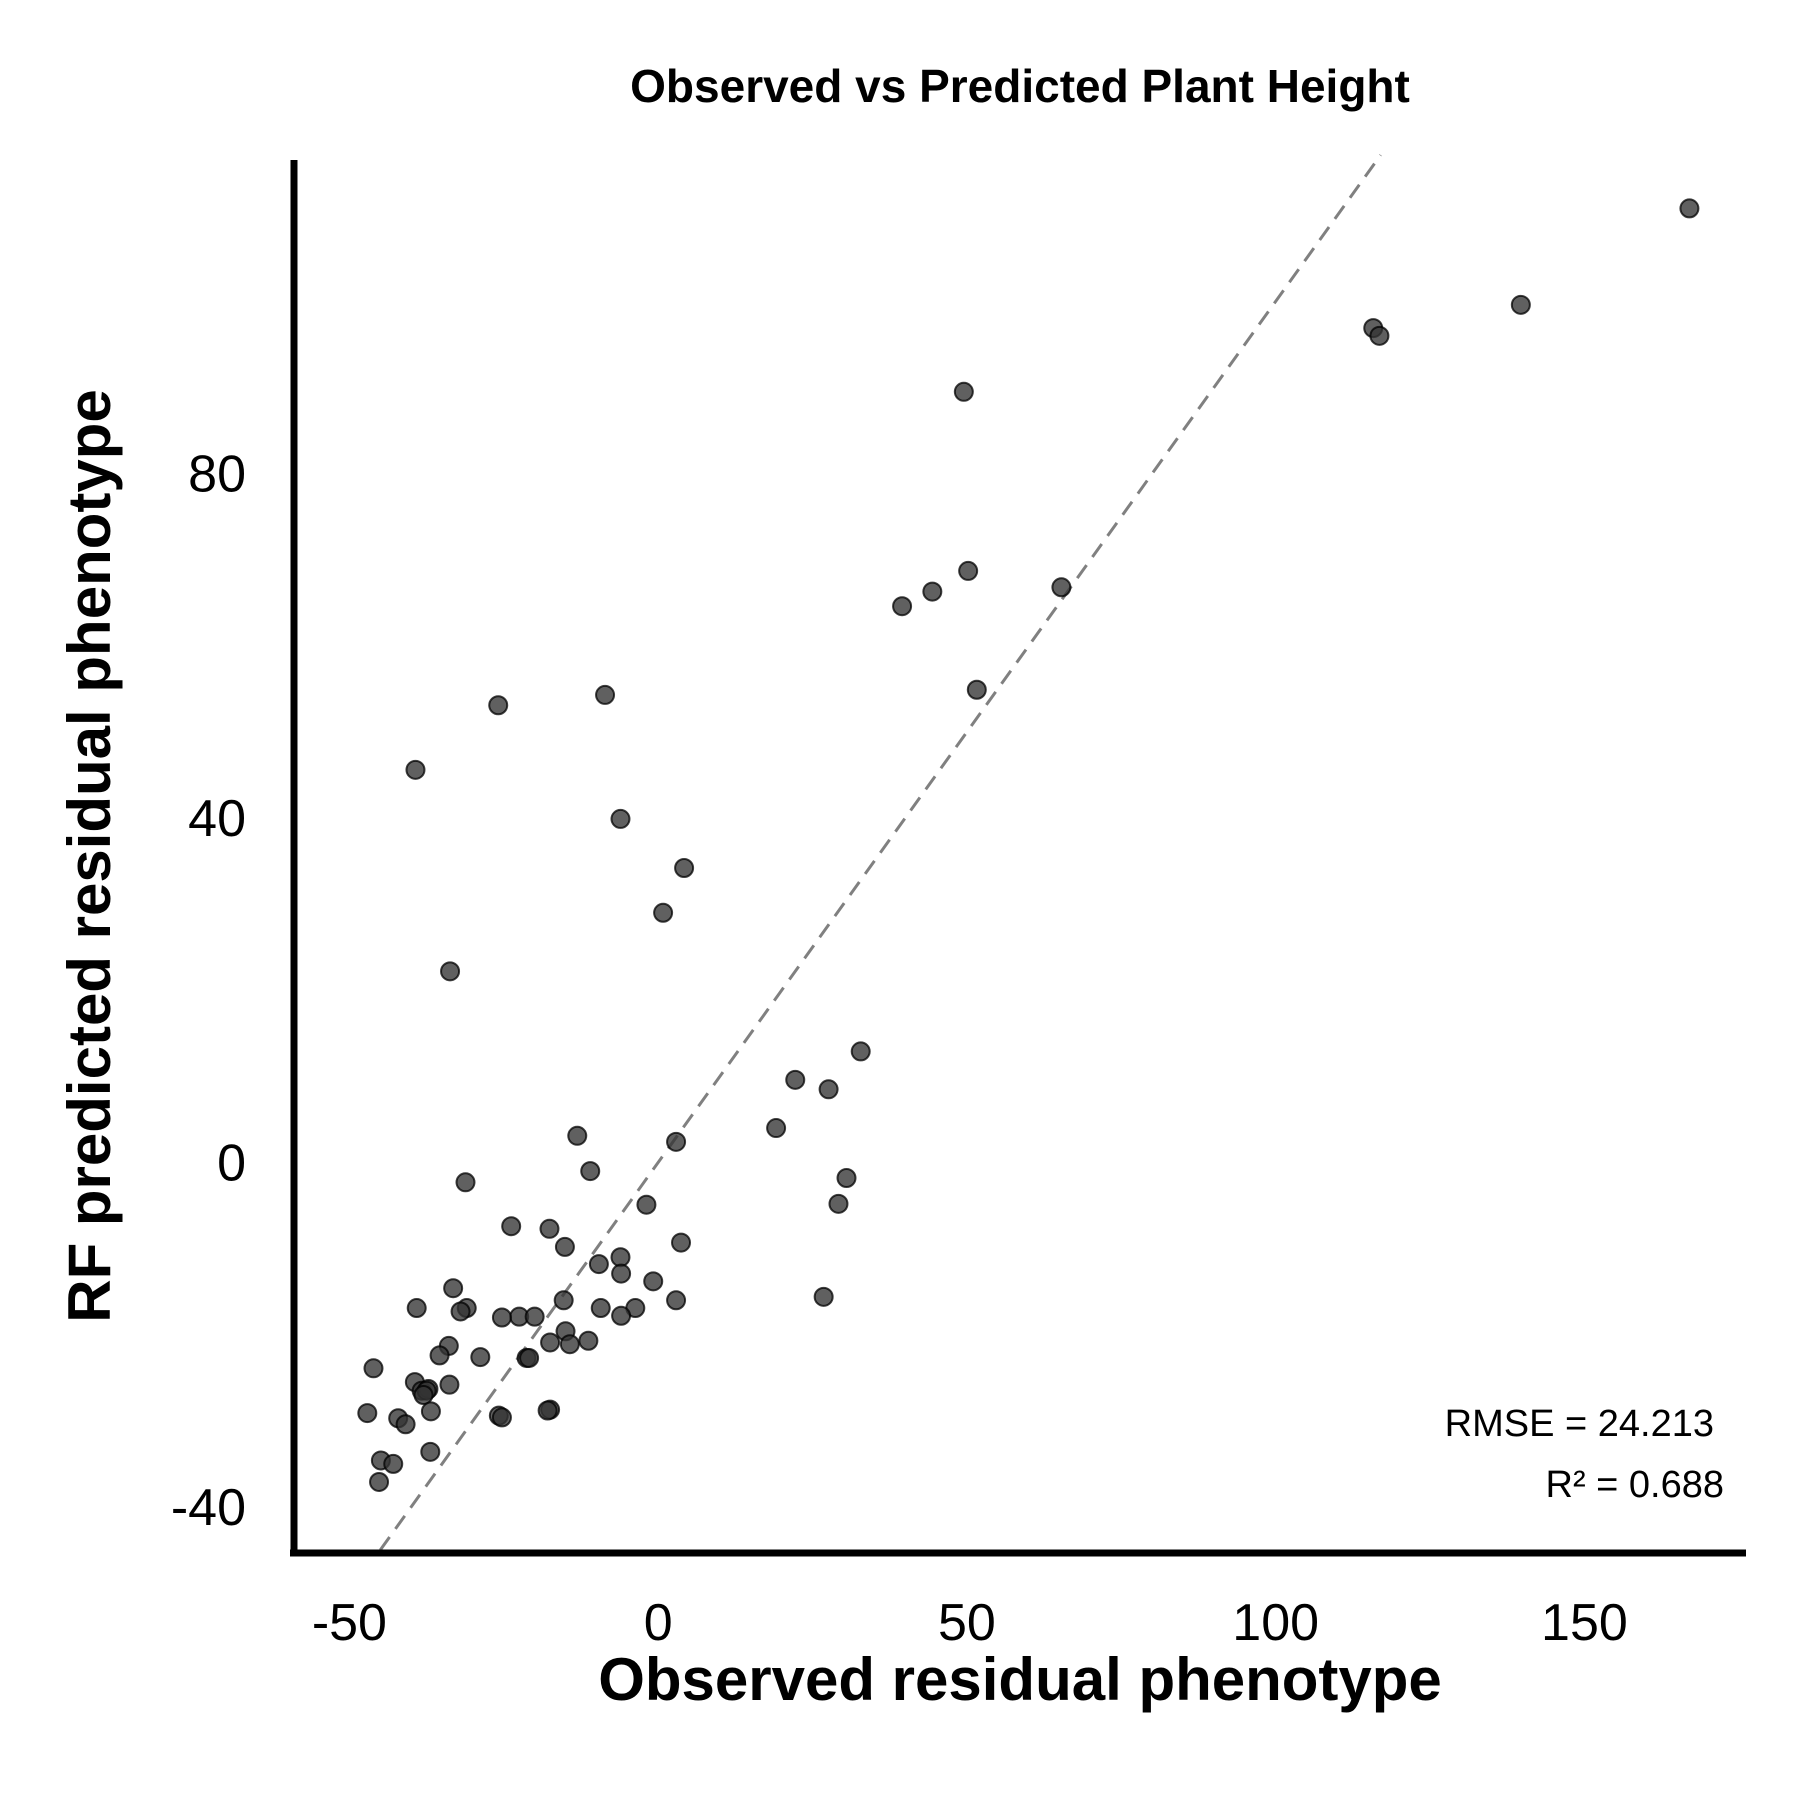 This screenshot has width=1800, height=1800. I want to click on x-tick-label: 100, so click(1275, 1623).